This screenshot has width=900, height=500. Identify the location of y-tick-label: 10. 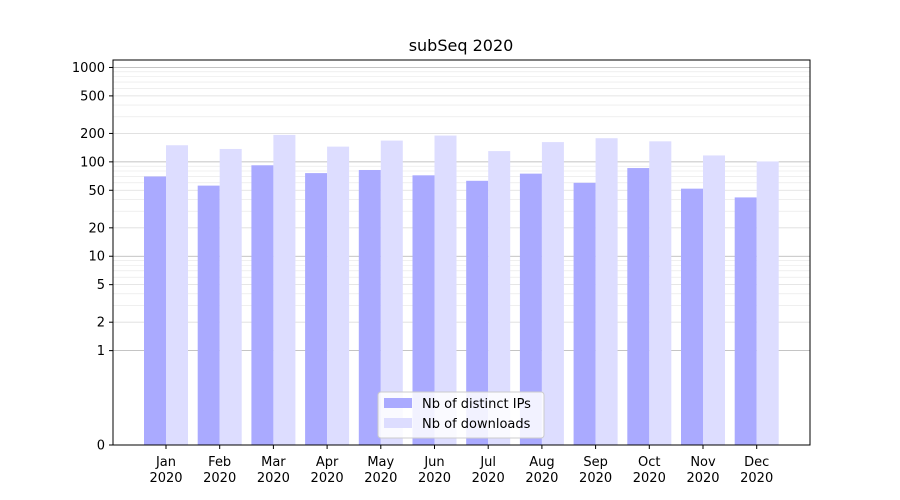
(96, 257).